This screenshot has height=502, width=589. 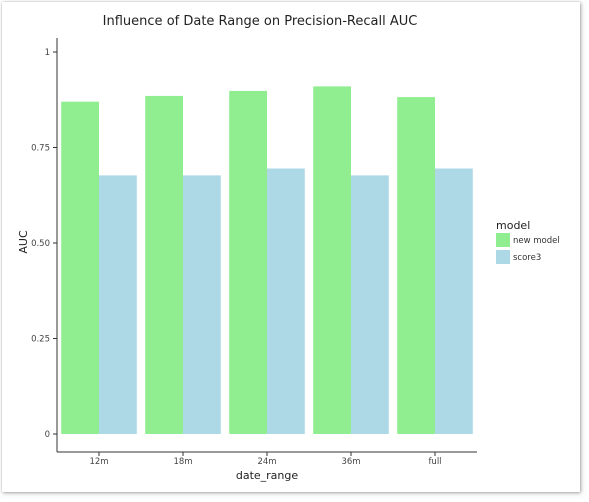 I want to click on legend-title: model, so click(x=513, y=225).